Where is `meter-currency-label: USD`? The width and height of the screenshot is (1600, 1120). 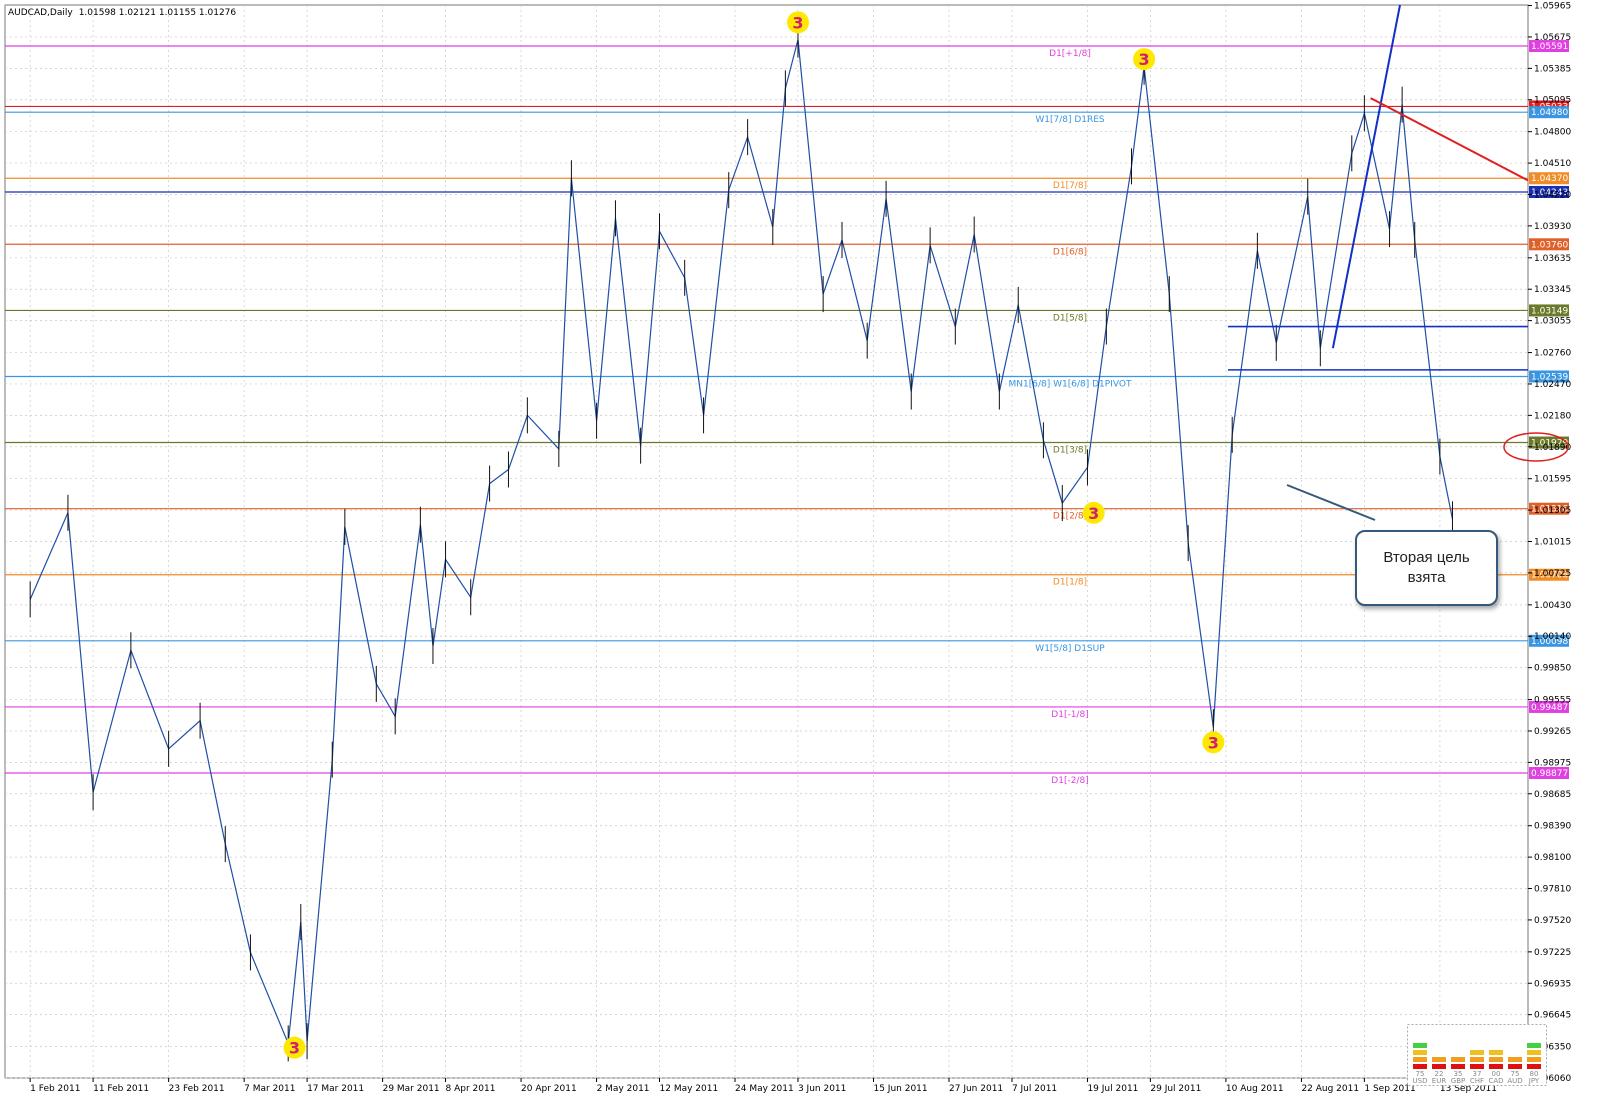 meter-currency-label: USD is located at coordinates (1420, 1081).